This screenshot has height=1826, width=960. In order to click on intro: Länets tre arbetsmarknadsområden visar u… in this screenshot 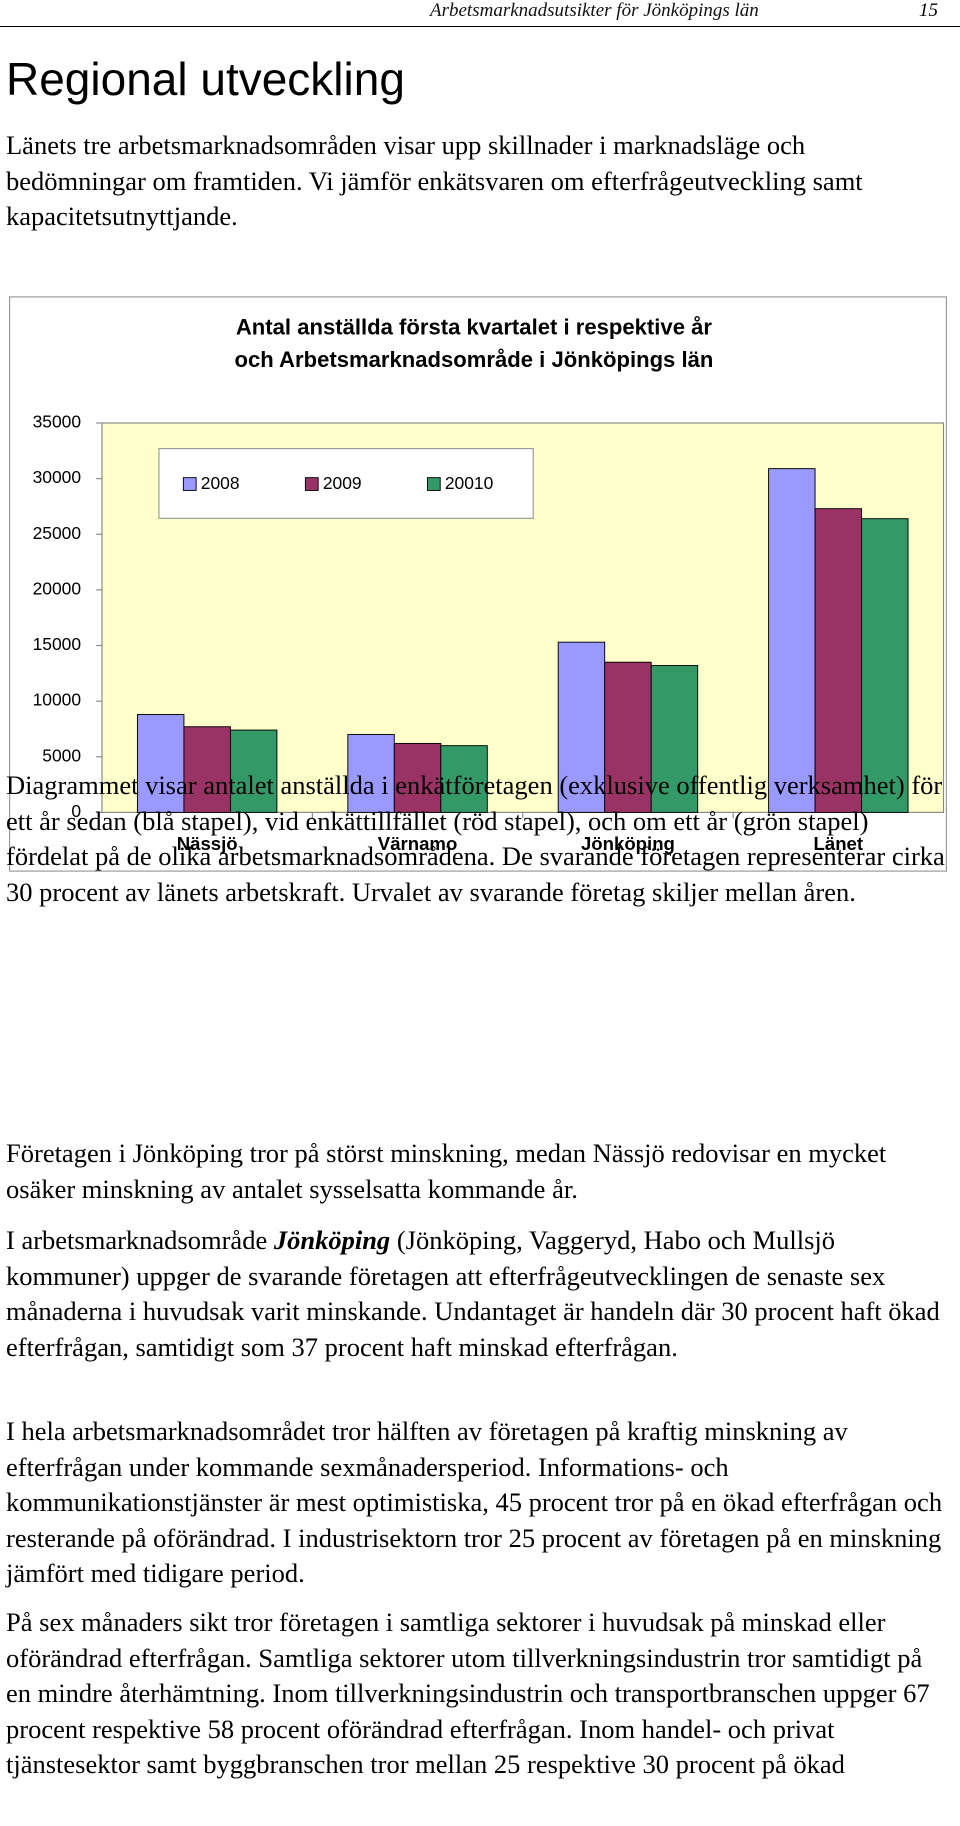, I will do `click(434, 180)`.